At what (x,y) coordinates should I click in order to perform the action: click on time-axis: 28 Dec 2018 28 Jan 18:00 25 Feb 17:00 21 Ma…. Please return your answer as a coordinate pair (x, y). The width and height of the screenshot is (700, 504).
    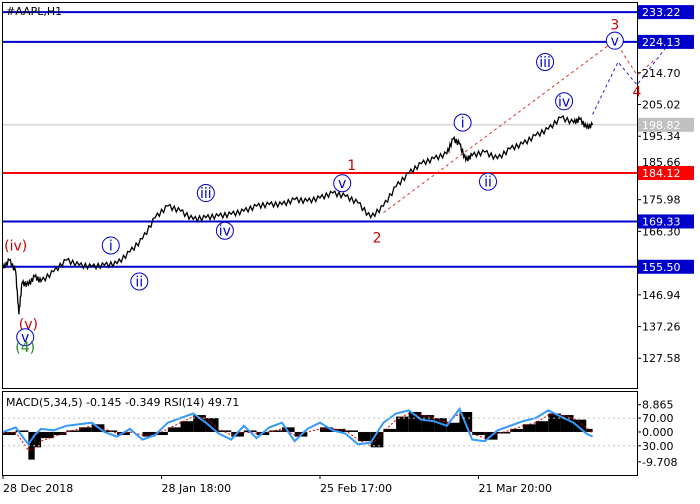
    Looking at the image, I should click on (277, 485).